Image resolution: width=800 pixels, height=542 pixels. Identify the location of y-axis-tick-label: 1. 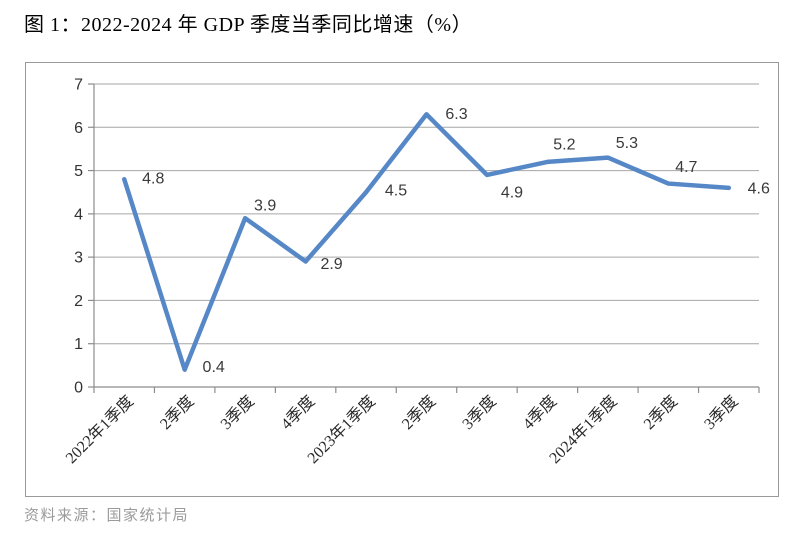
(78, 344).